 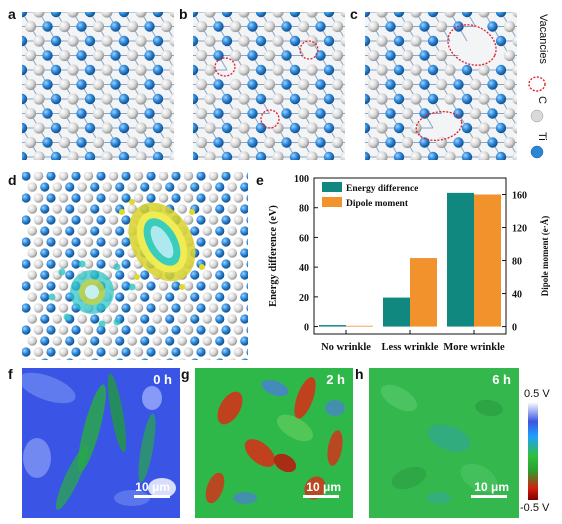 What do you see at coordinates (537, 84) in the screenshot?
I see `vacancy-legend-icon` at bounding box center [537, 84].